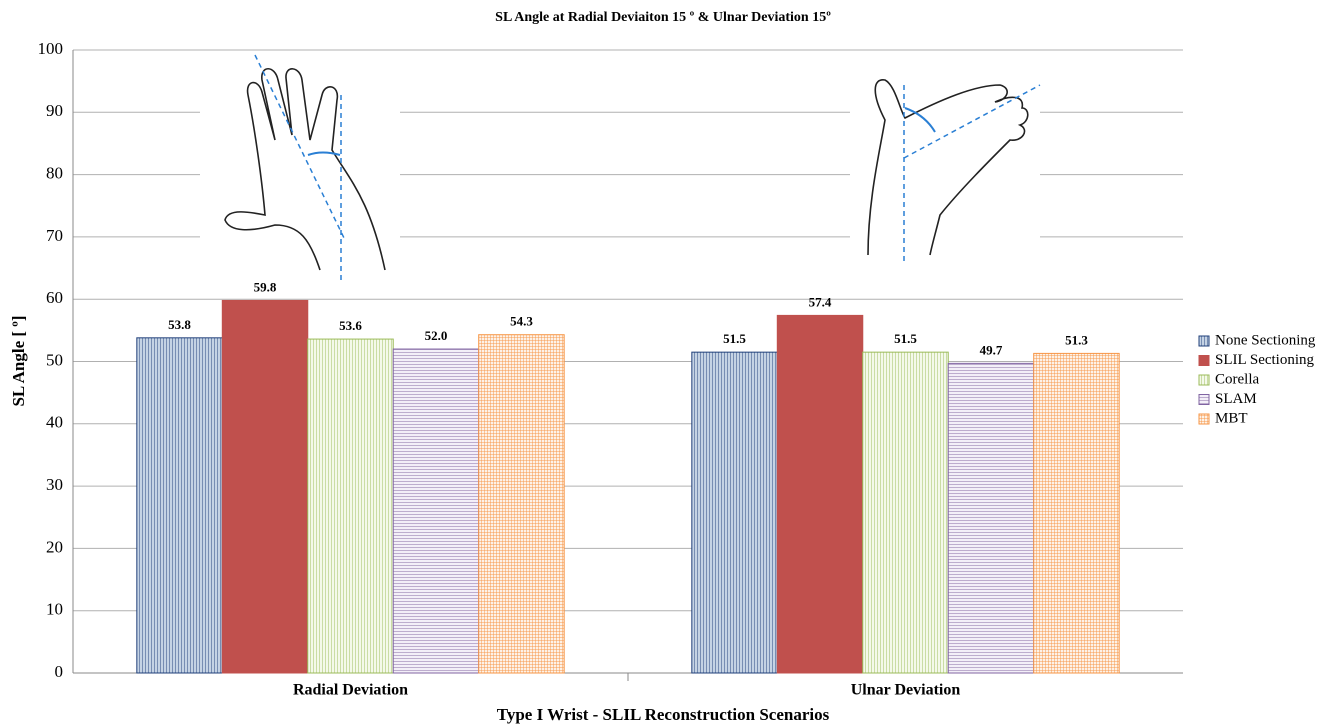  I want to click on radial-axis-line, so click(300, 147).